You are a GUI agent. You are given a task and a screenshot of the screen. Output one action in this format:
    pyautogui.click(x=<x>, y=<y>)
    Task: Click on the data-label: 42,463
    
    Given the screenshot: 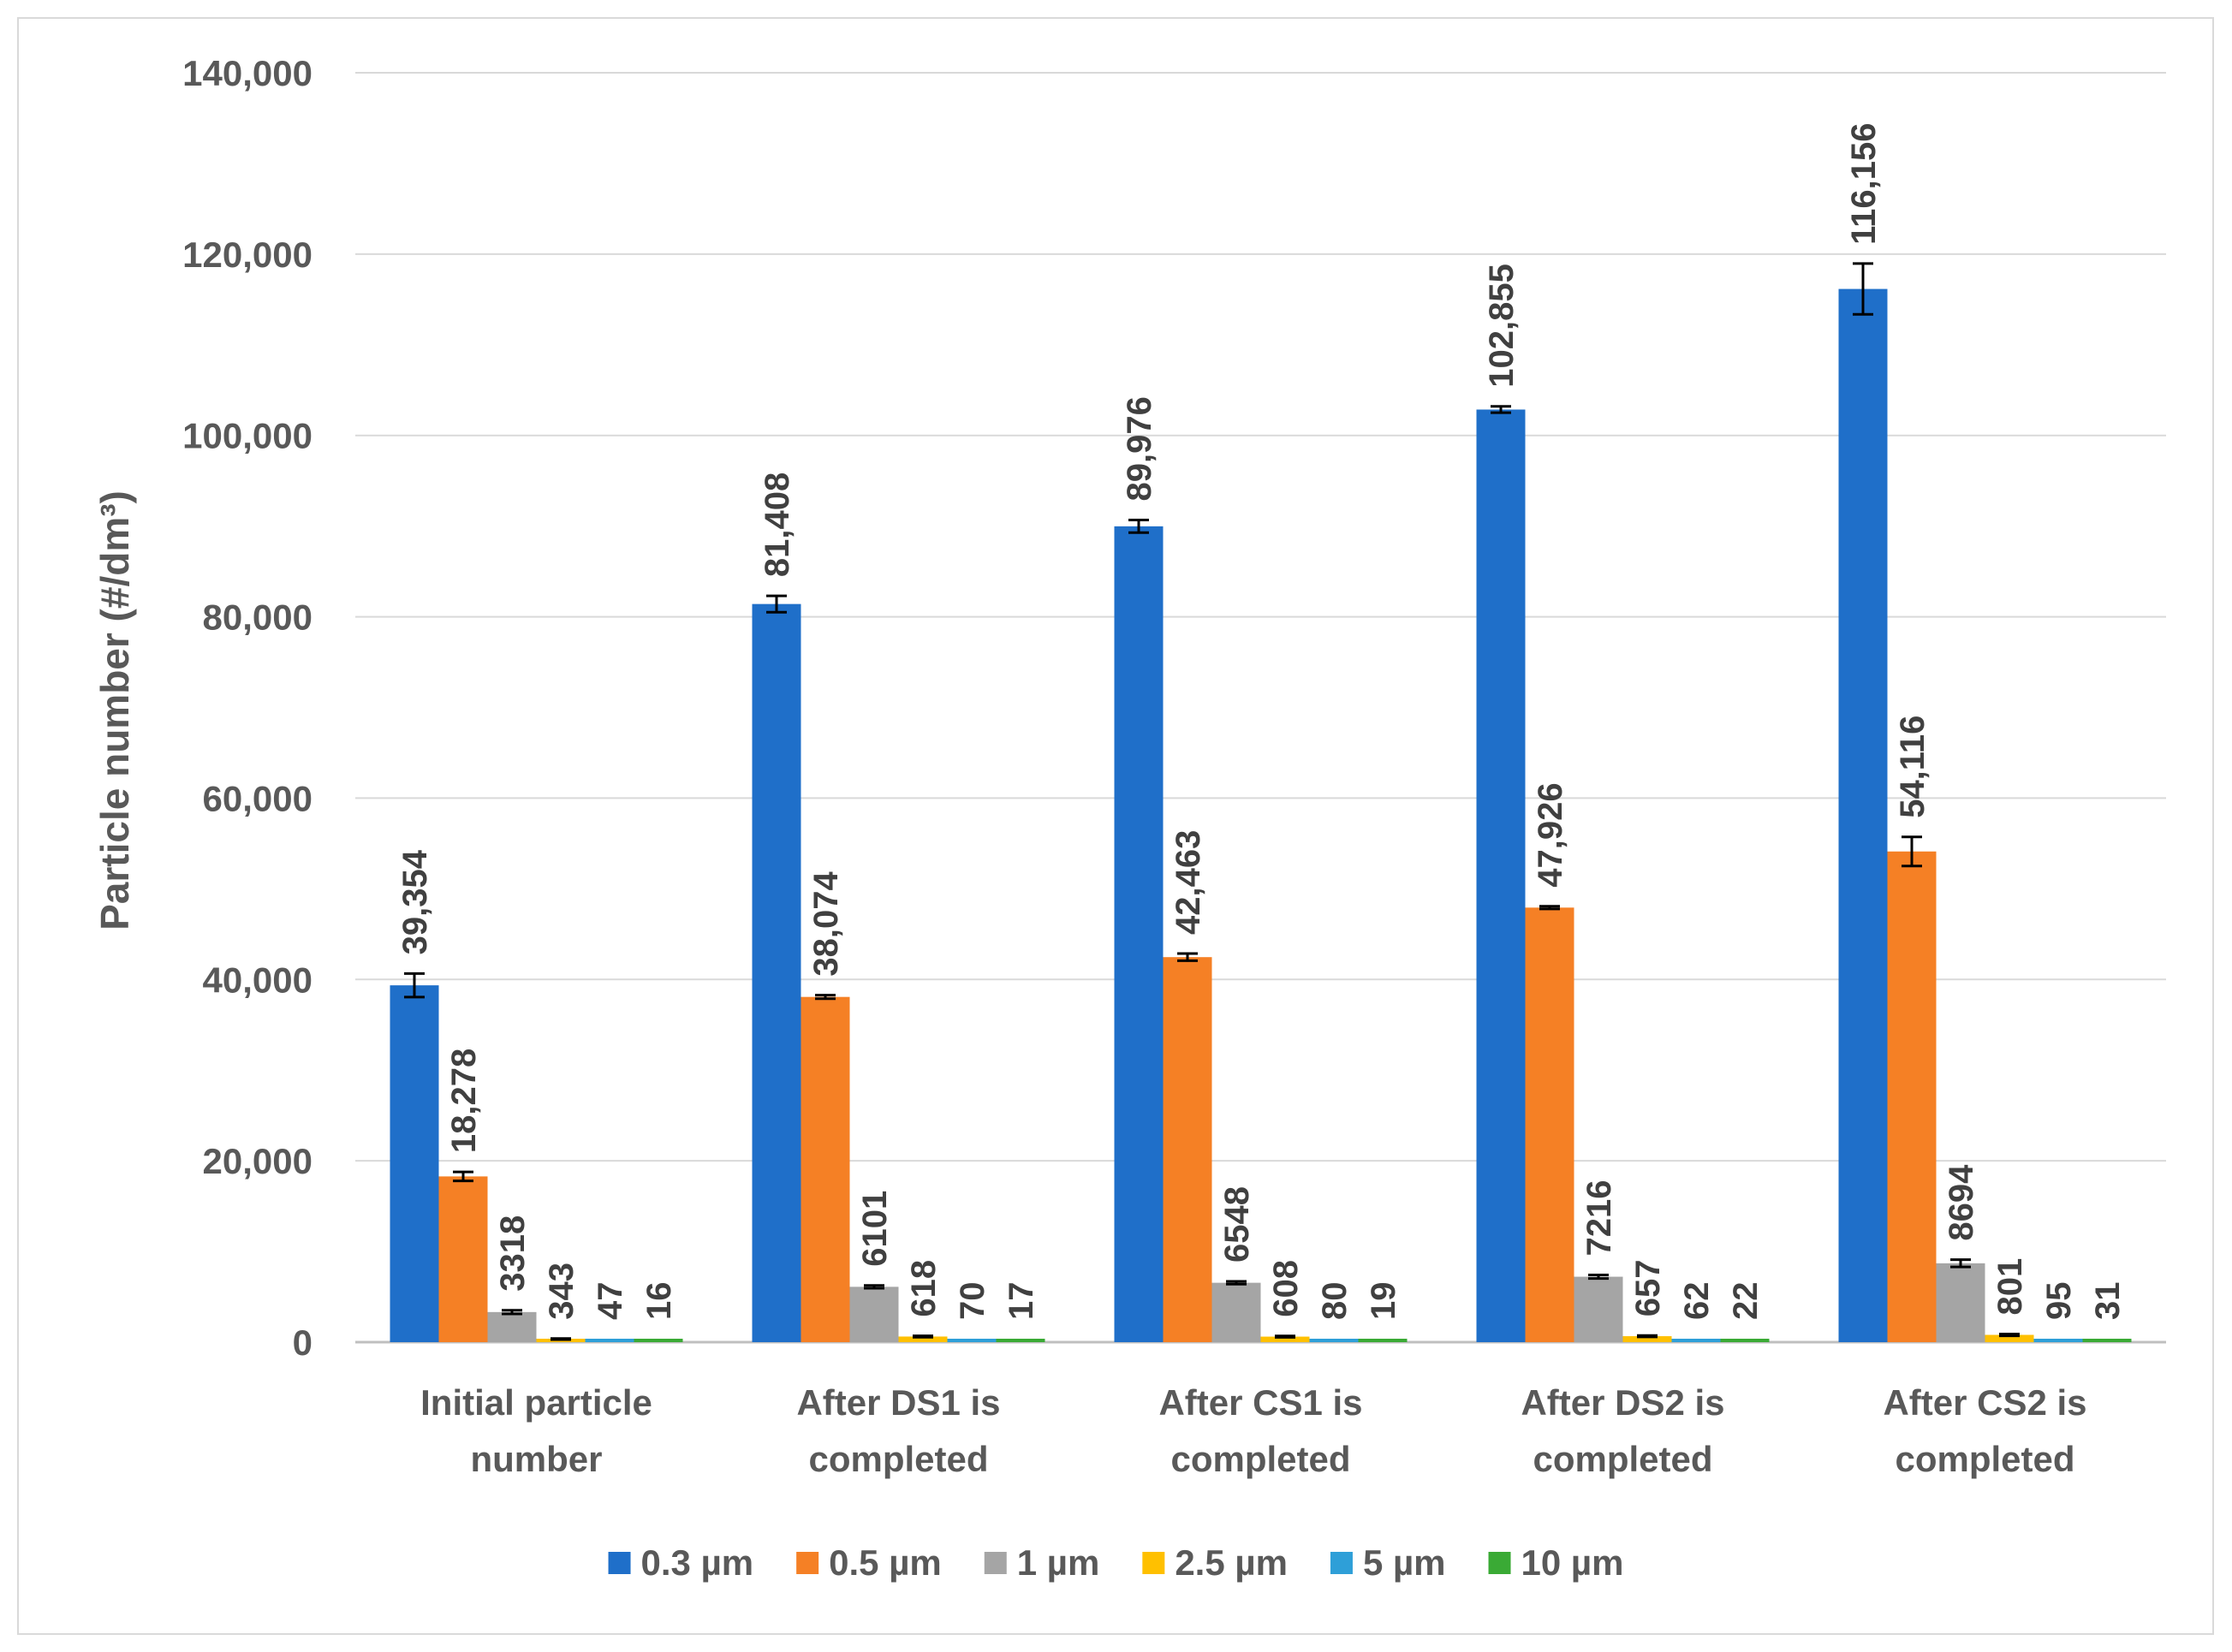 What is the action you would take?
    pyautogui.click(x=1188, y=883)
    